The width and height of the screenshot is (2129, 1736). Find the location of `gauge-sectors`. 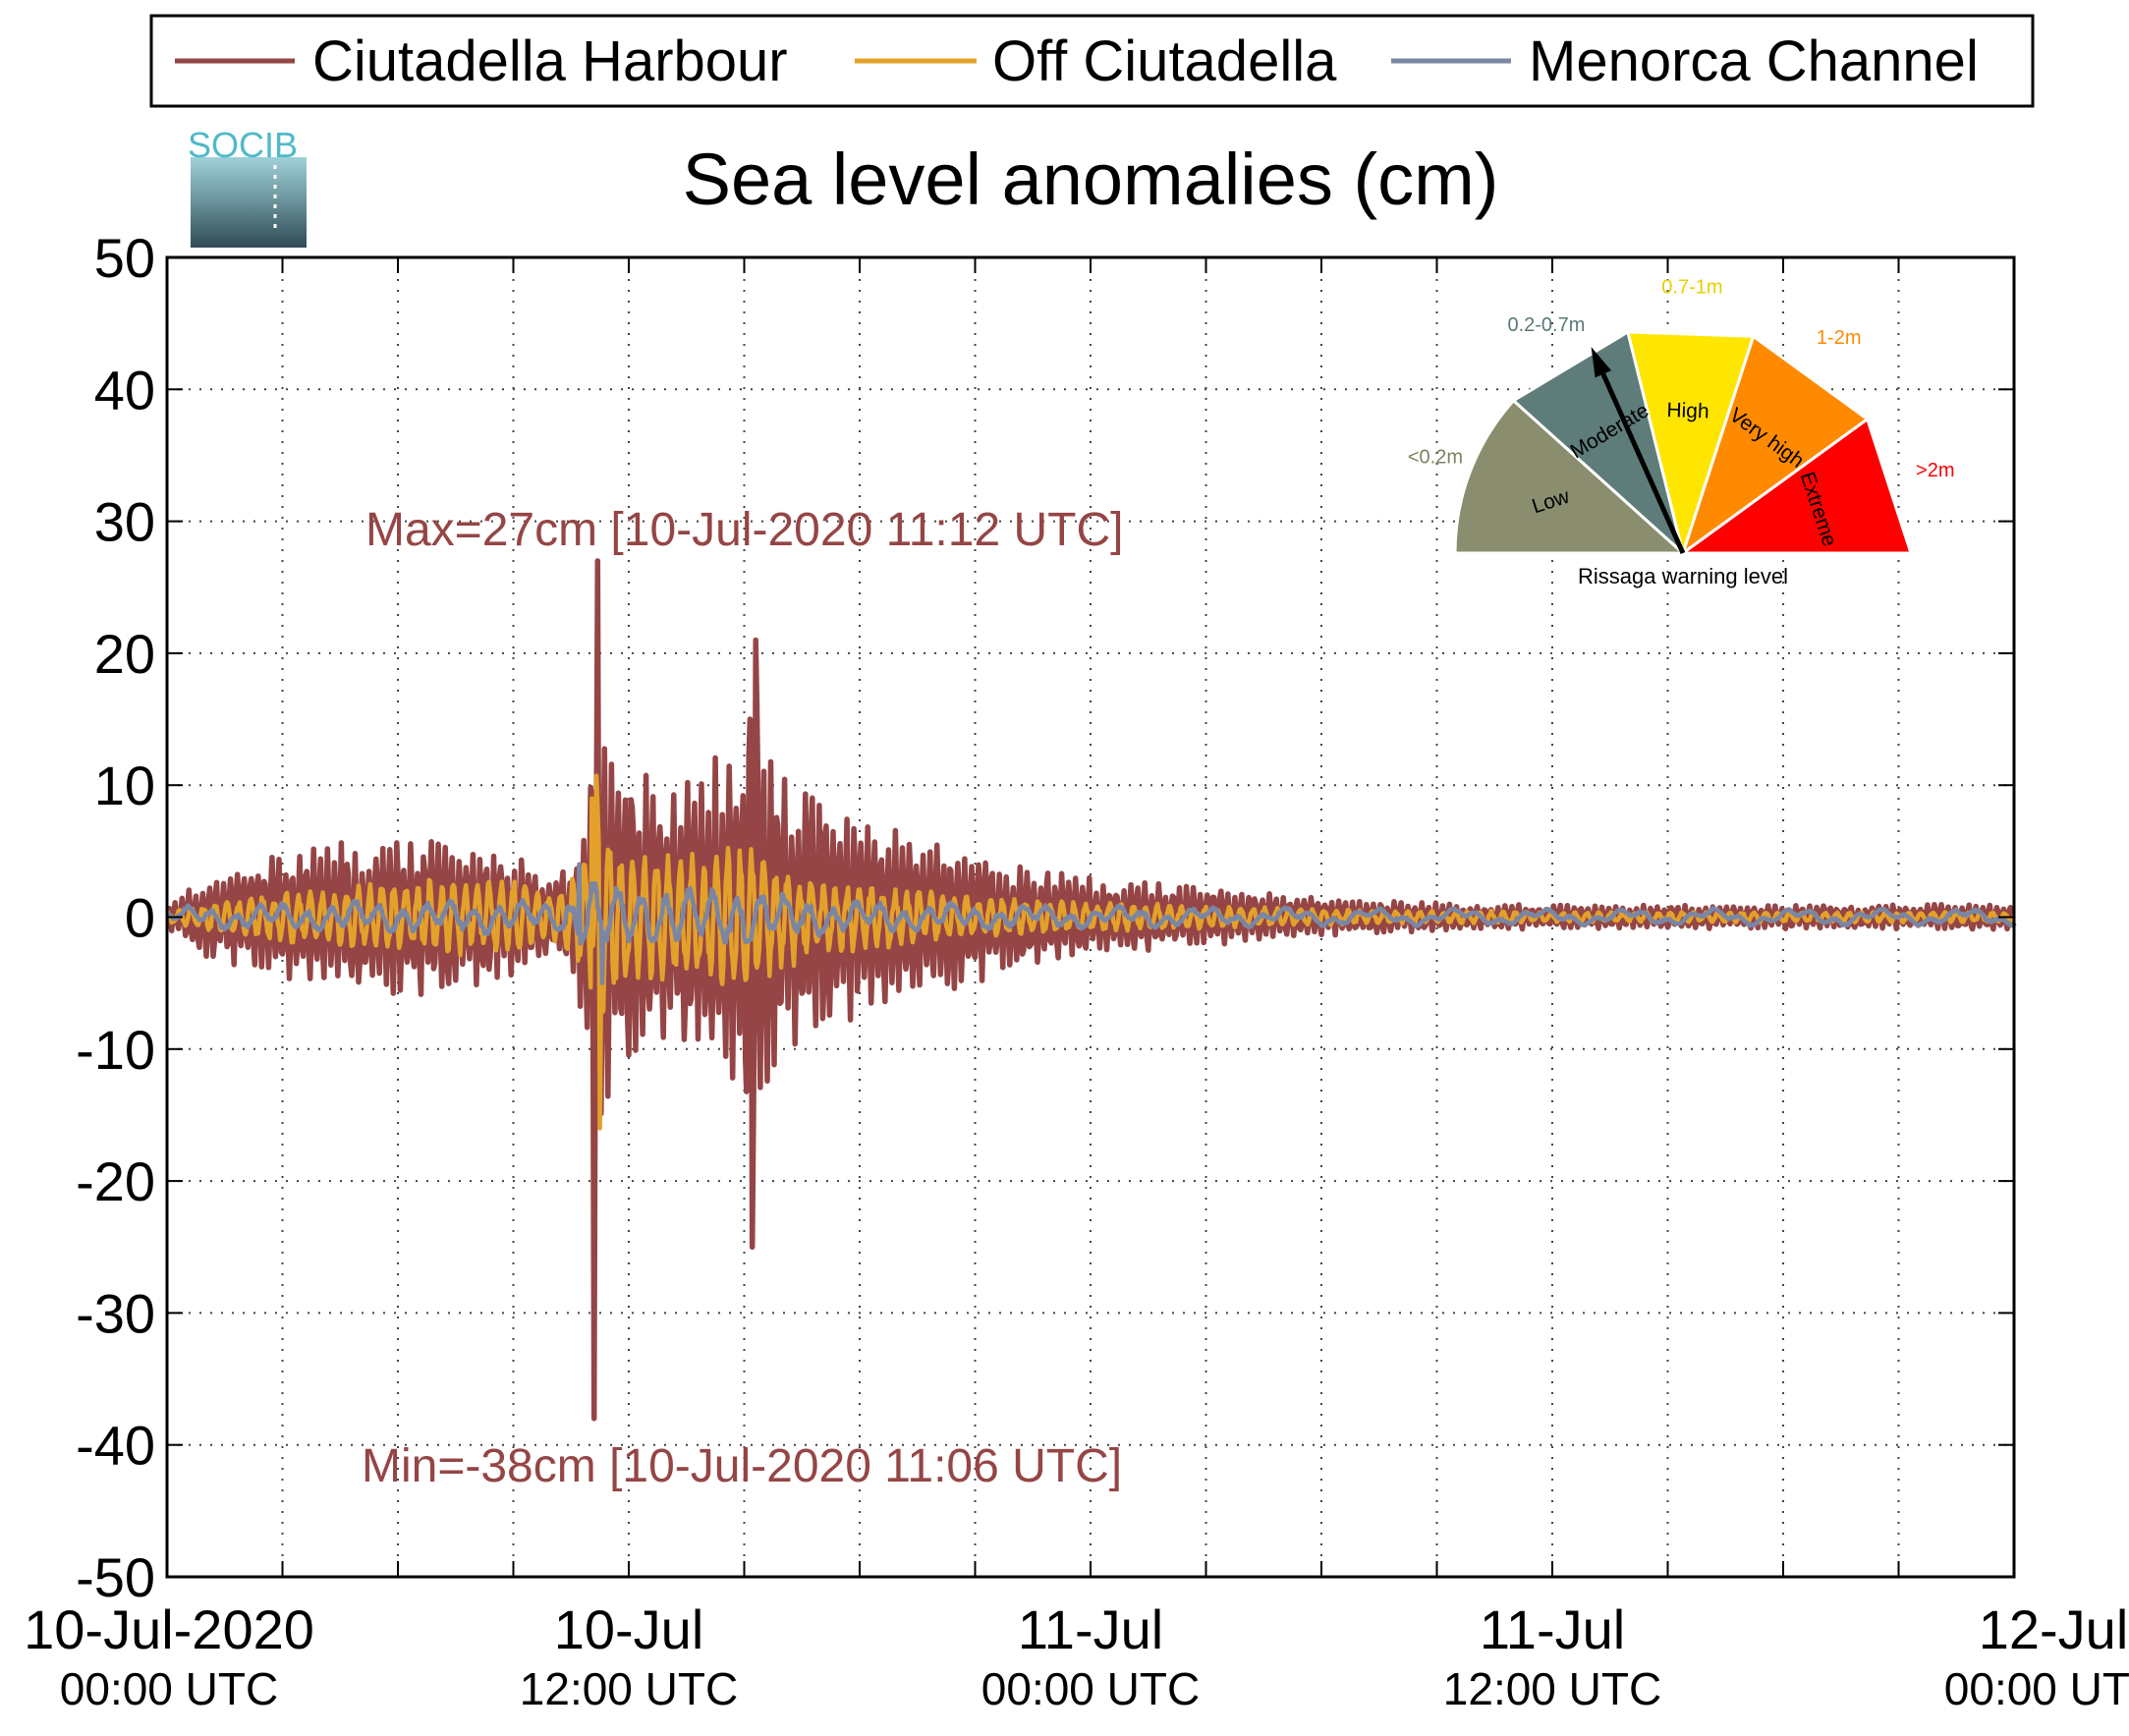

gauge-sectors is located at coordinates (1683, 444).